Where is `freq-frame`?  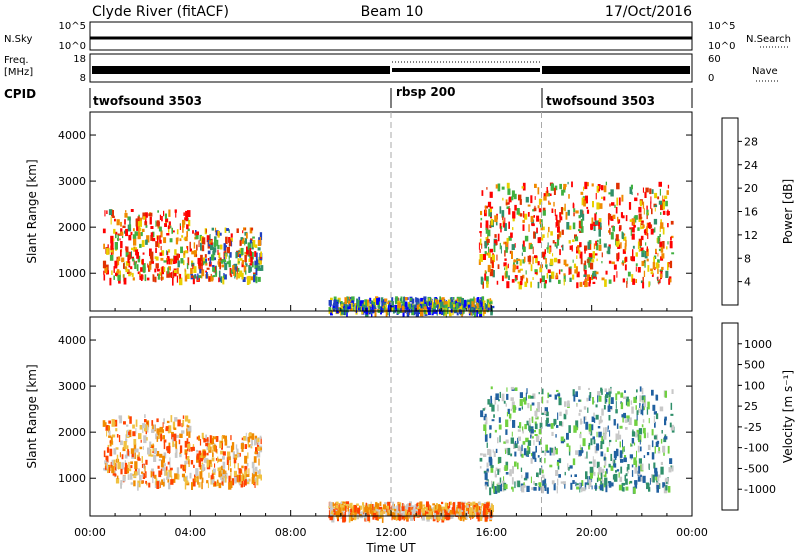
freq-frame is located at coordinates (391, 68).